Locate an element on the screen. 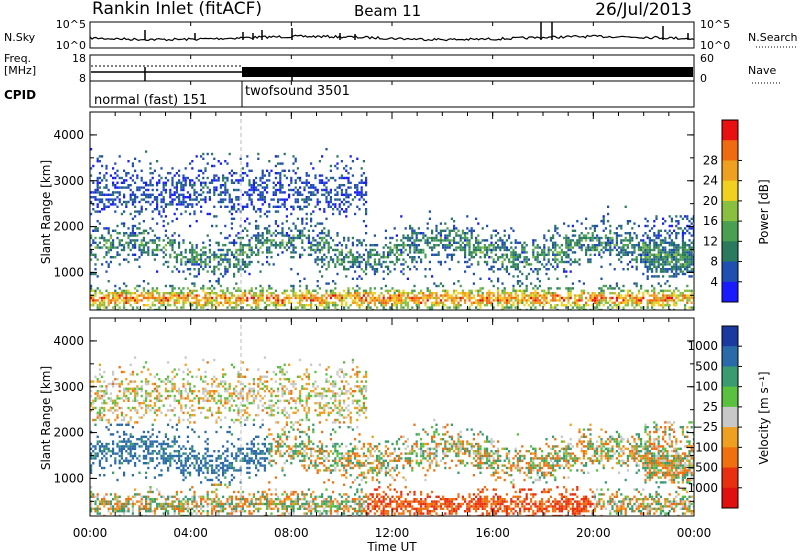 Image resolution: width=800 pixels, height=554 pixels. colorbar-tick-label: −1000 is located at coordinates (697, 488).